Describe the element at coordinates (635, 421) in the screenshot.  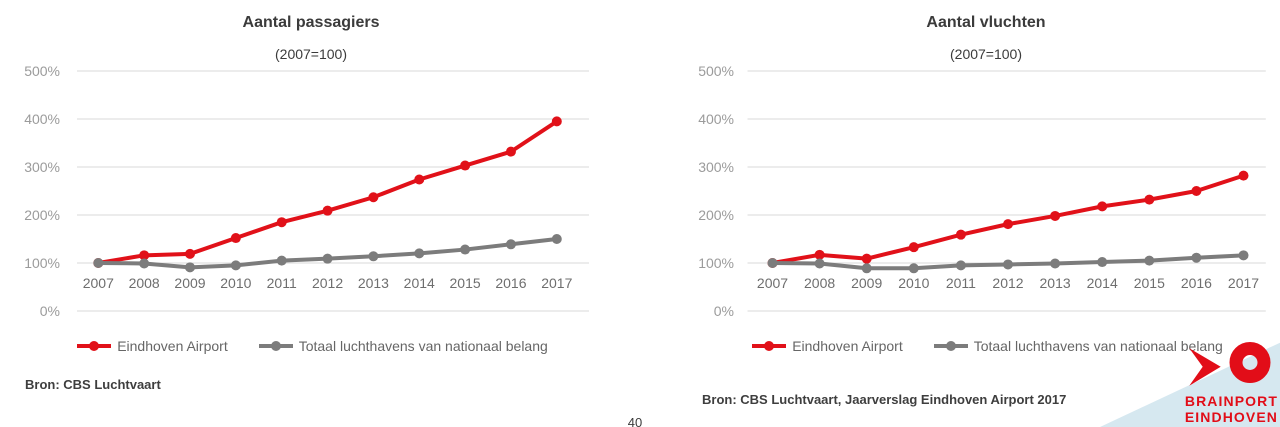
I see `page-number: 40` at that location.